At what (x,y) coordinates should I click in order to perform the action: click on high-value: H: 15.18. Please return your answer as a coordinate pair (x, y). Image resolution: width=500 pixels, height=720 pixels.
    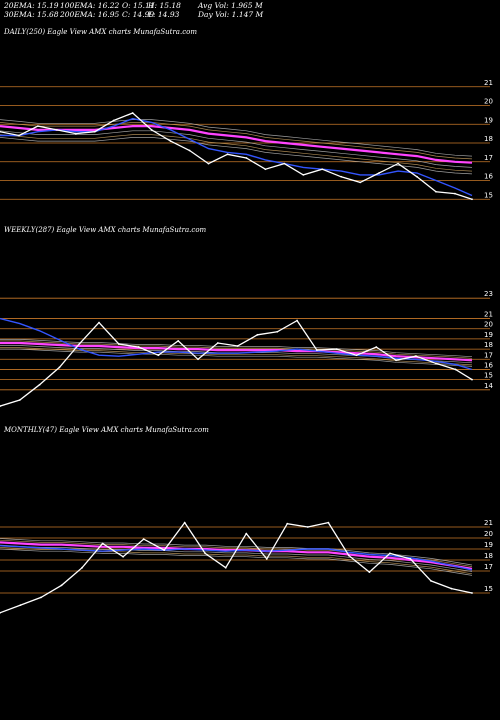
    Looking at the image, I should click on (164, 5).